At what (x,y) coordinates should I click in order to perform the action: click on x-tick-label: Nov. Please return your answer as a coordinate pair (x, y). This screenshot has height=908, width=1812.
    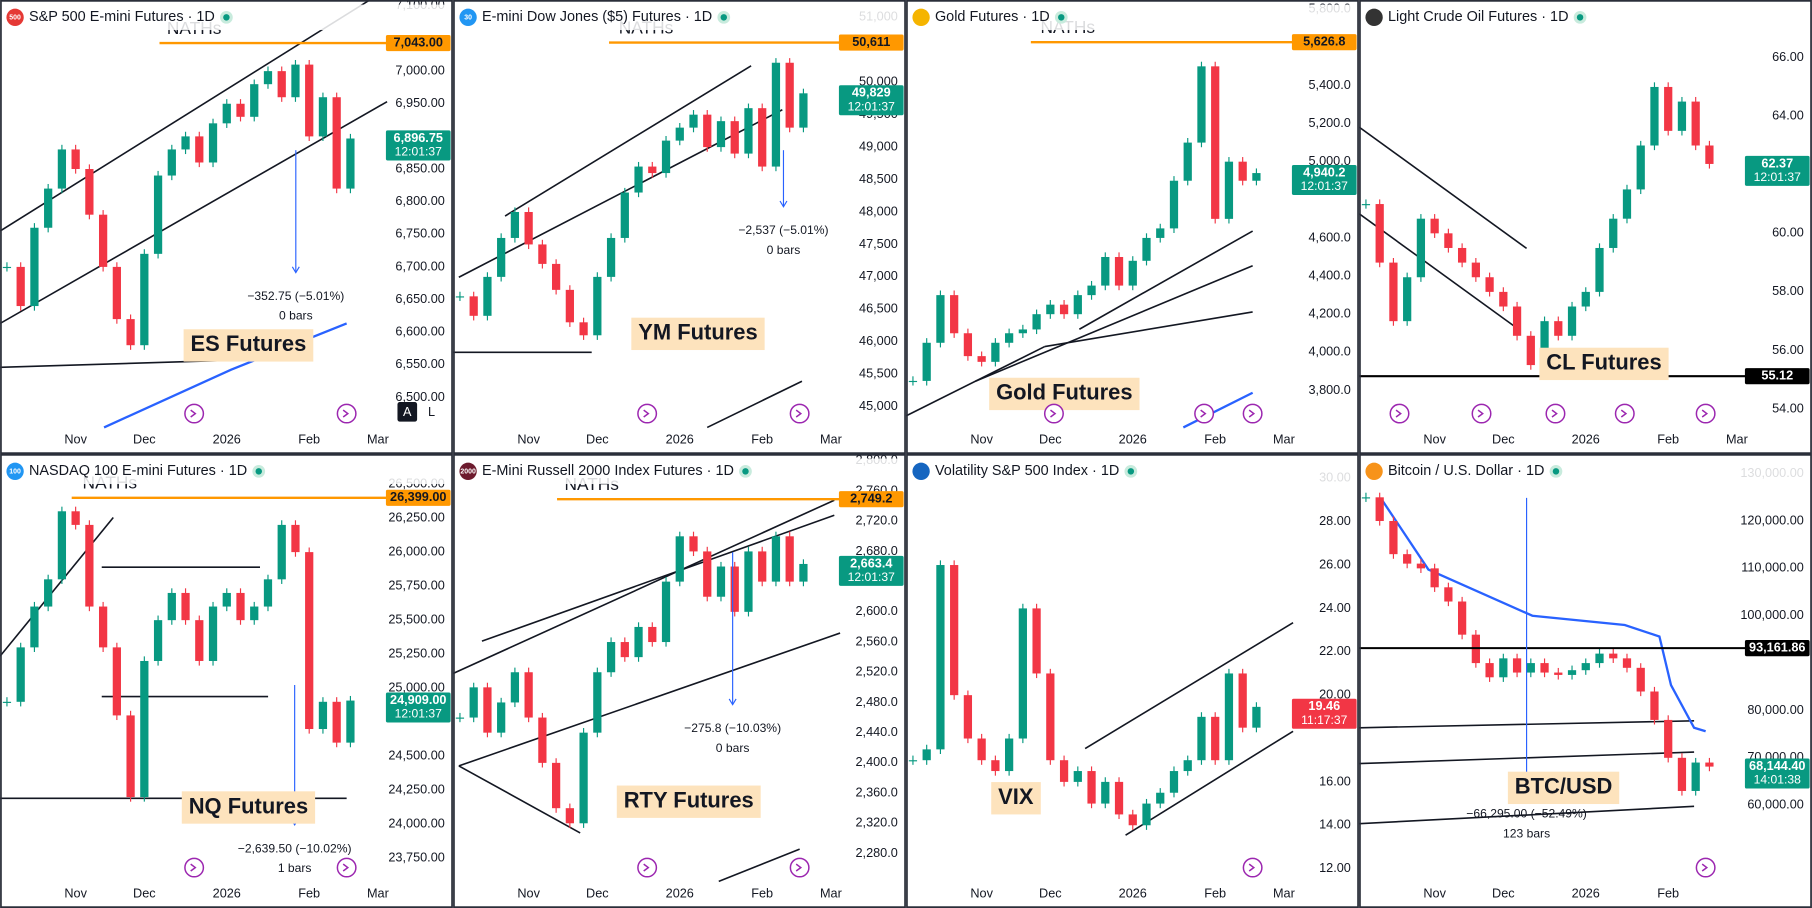
    Looking at the image, I should click on (1434, 439).